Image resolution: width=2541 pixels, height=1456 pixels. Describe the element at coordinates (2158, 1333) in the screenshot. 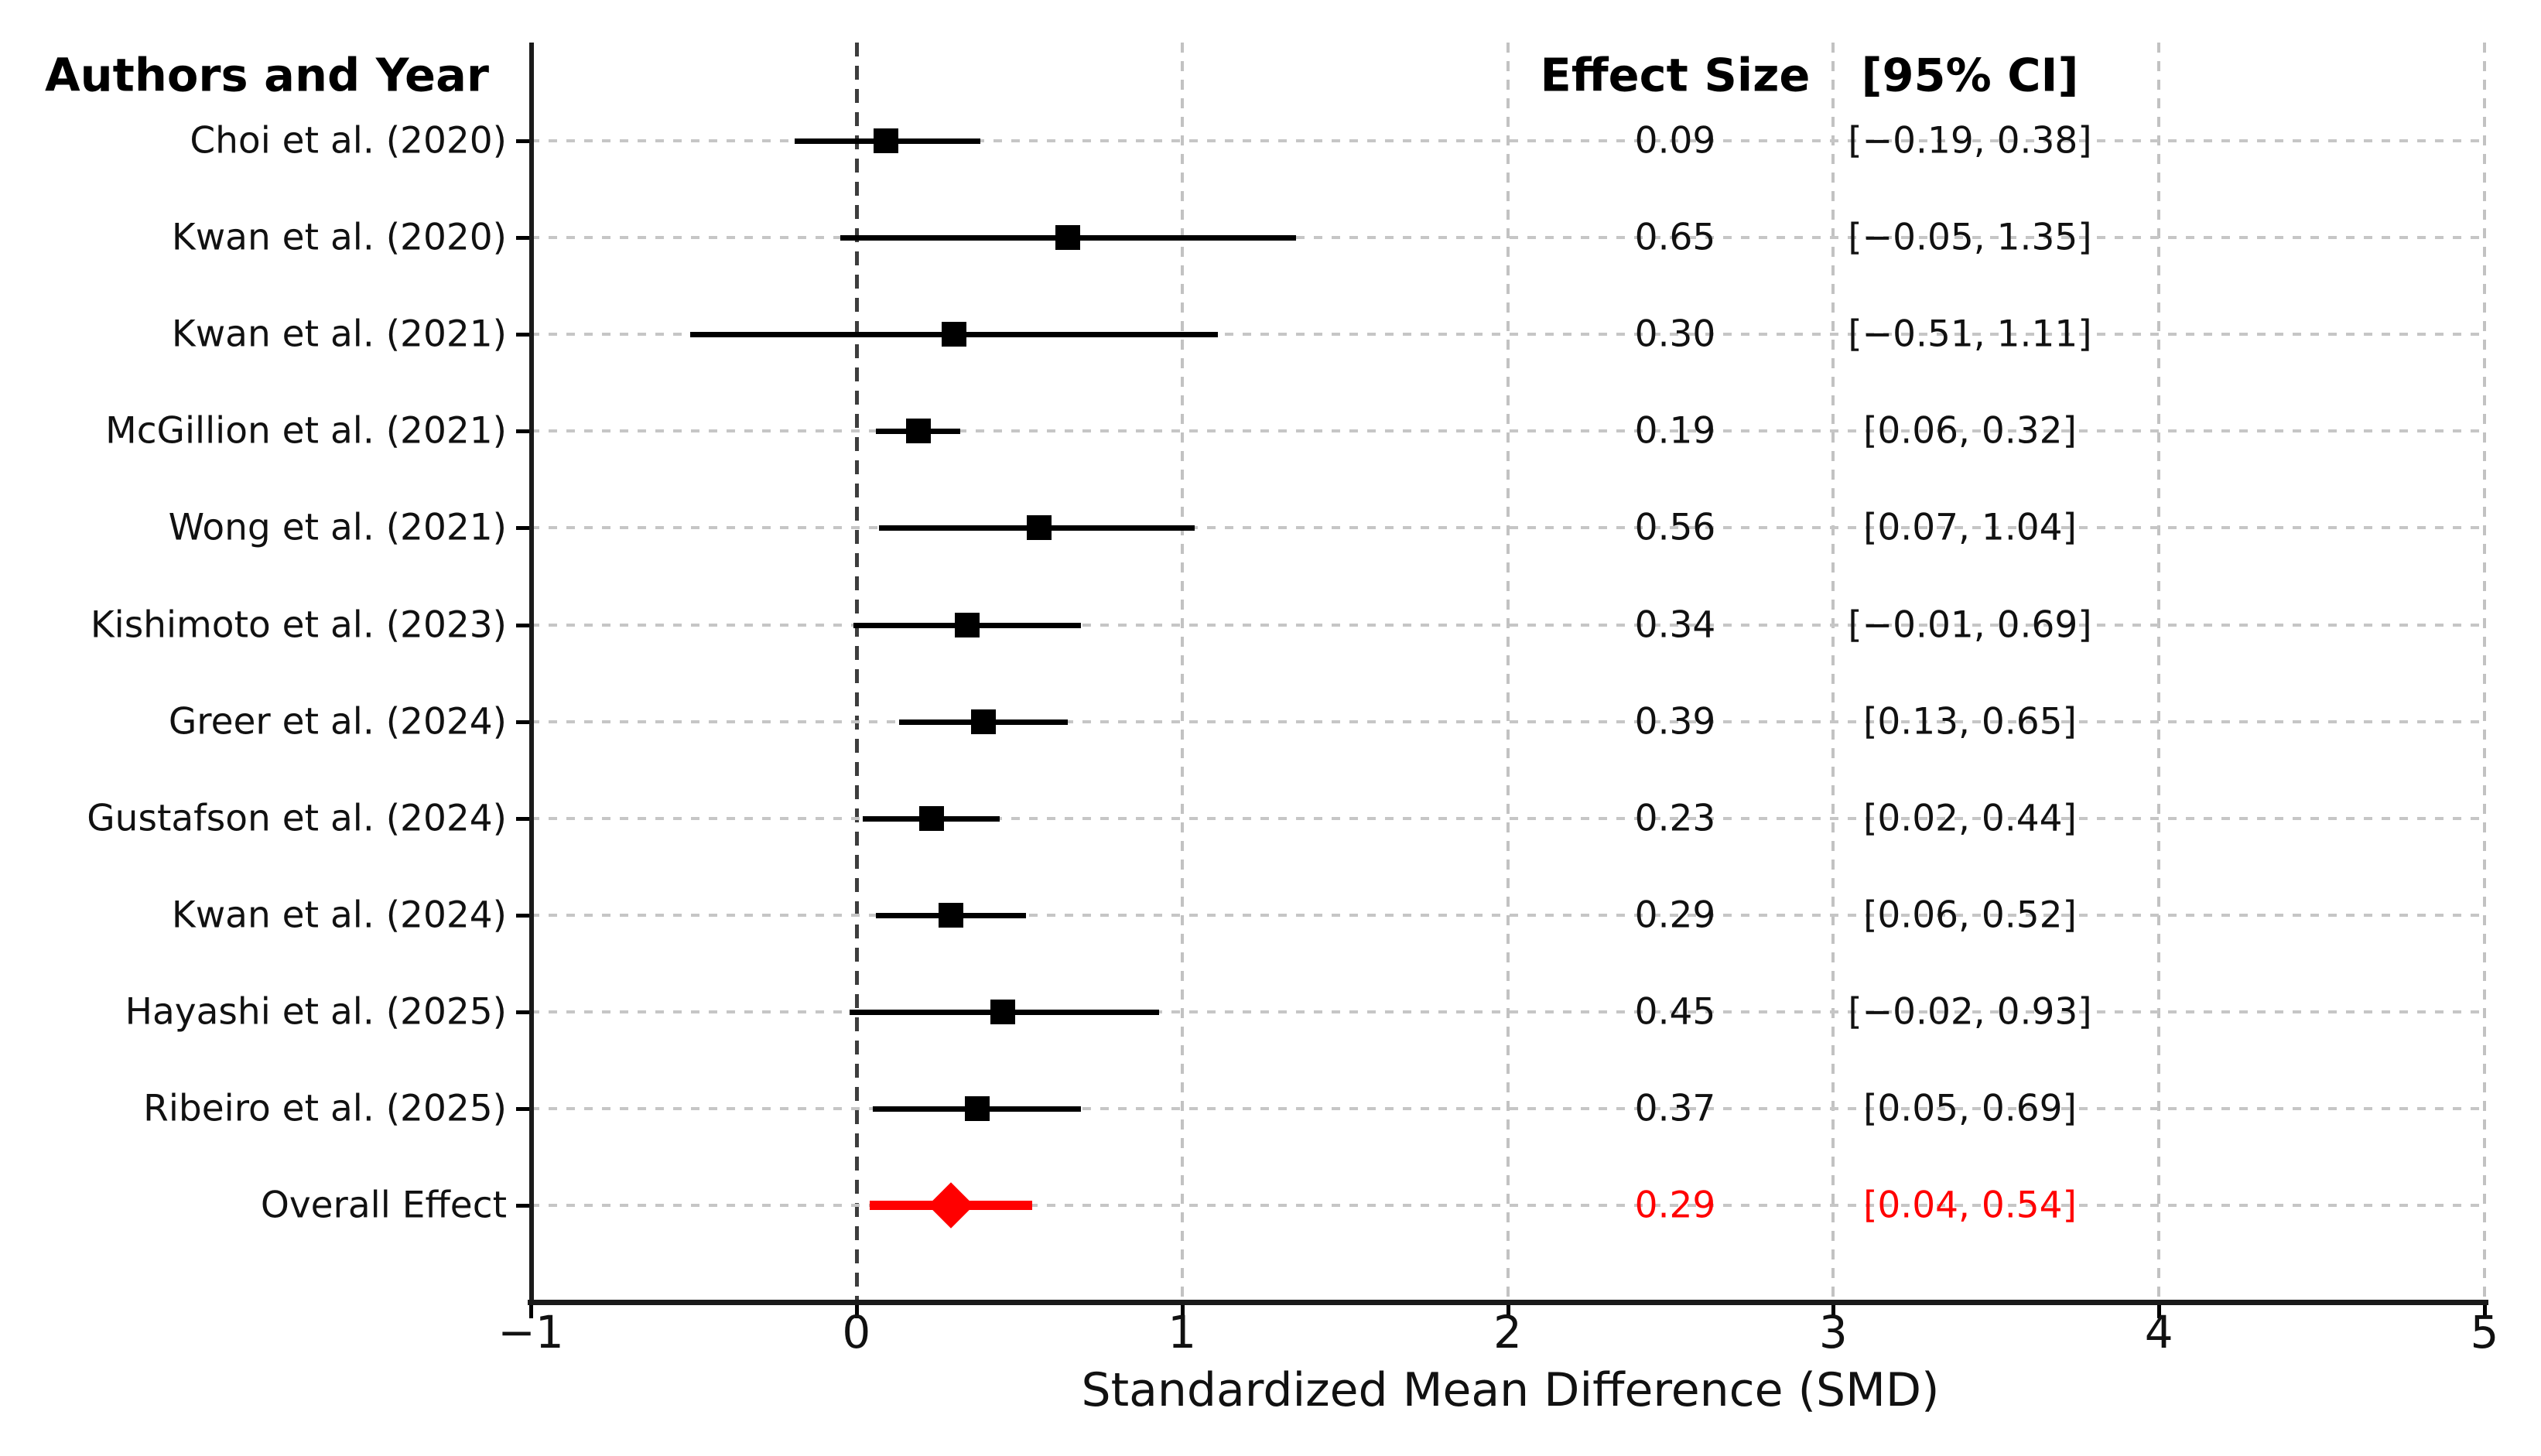

I see `x-tick-label-4: 4` at that location.